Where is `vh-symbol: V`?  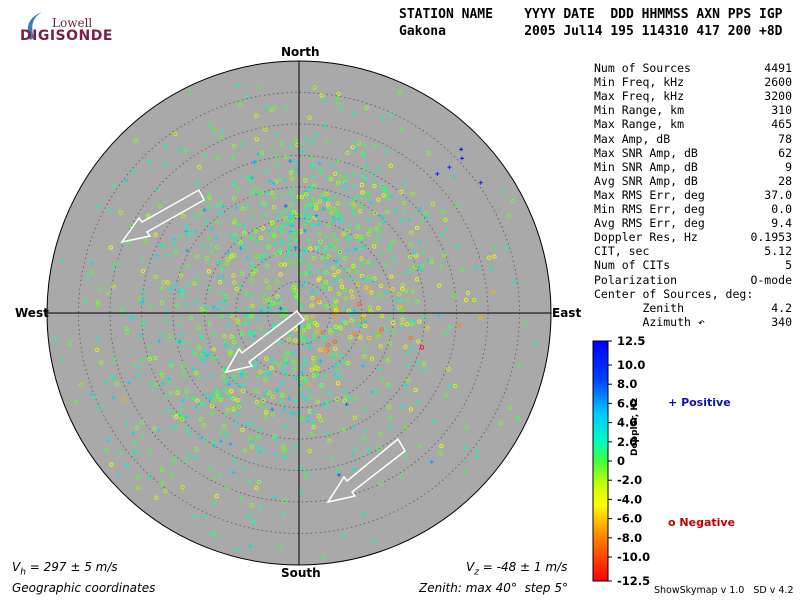 vh-symbol: V is located at coordinates (16, 567).